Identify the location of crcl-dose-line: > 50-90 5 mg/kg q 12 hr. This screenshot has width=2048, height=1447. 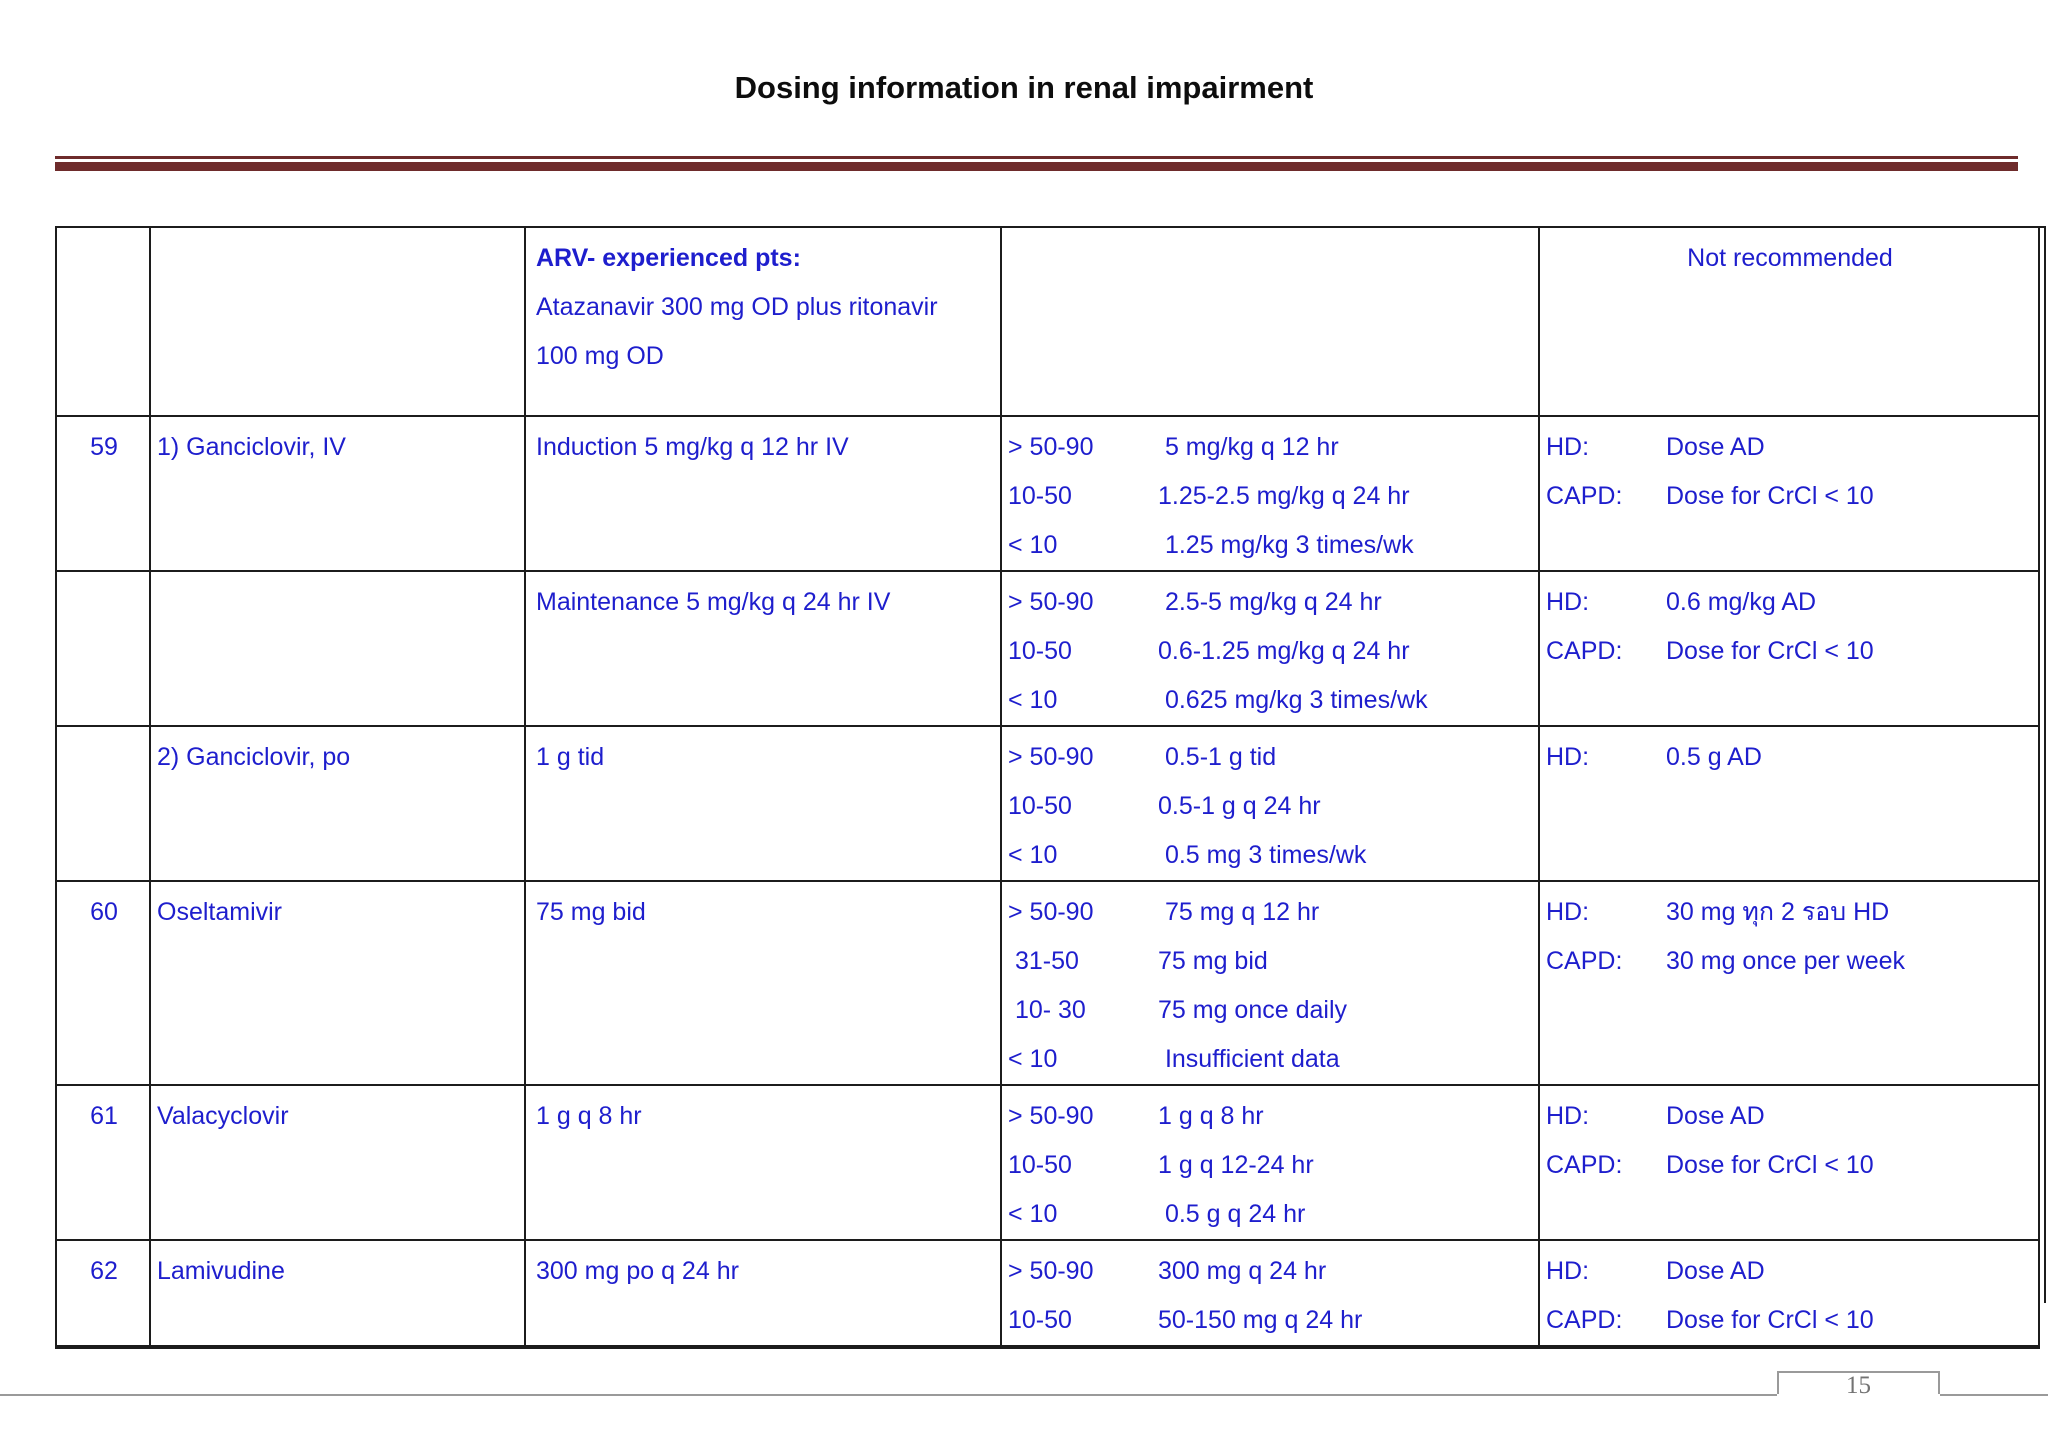
(1271, 447).